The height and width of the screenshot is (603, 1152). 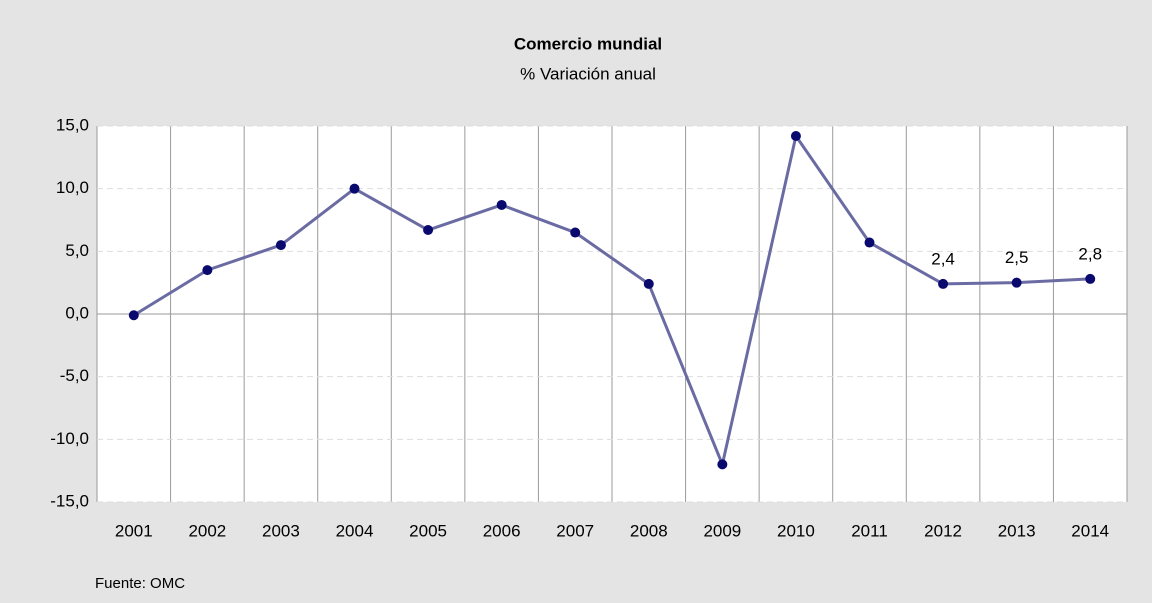 What do you see at coordinates (943, 530) in the screenshot?
I see `x-tick-label: 2012` at bounding box center [943, 530].